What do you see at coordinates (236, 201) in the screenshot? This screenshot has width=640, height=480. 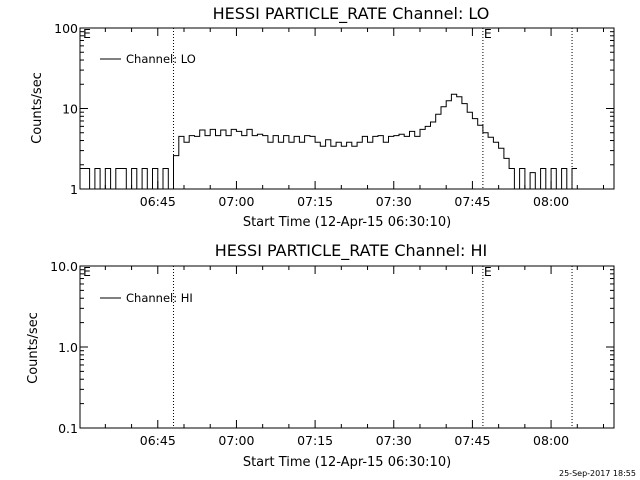 I see `chart-lo-x-tick-label-1: 07:00` at bounding box center [236, 201].